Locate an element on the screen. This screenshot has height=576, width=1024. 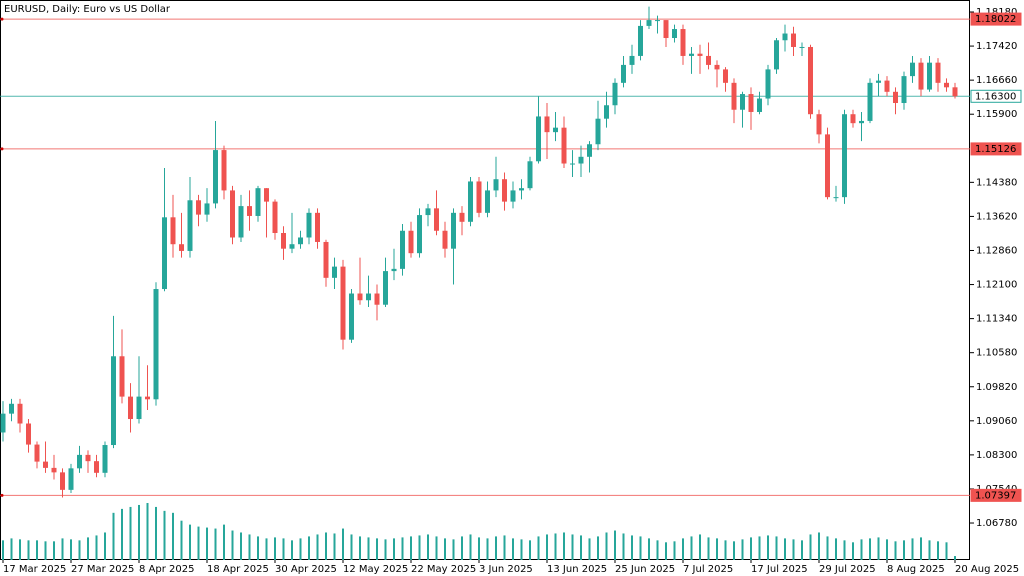
y-tick-label: 1.06780 is located at coordinates (996, 523).